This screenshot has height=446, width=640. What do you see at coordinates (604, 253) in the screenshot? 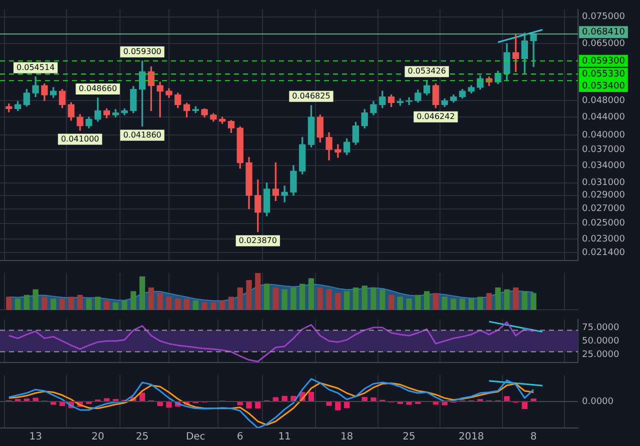
I see `y-tick-label: 0.021400` at bounding box center [604, 253].